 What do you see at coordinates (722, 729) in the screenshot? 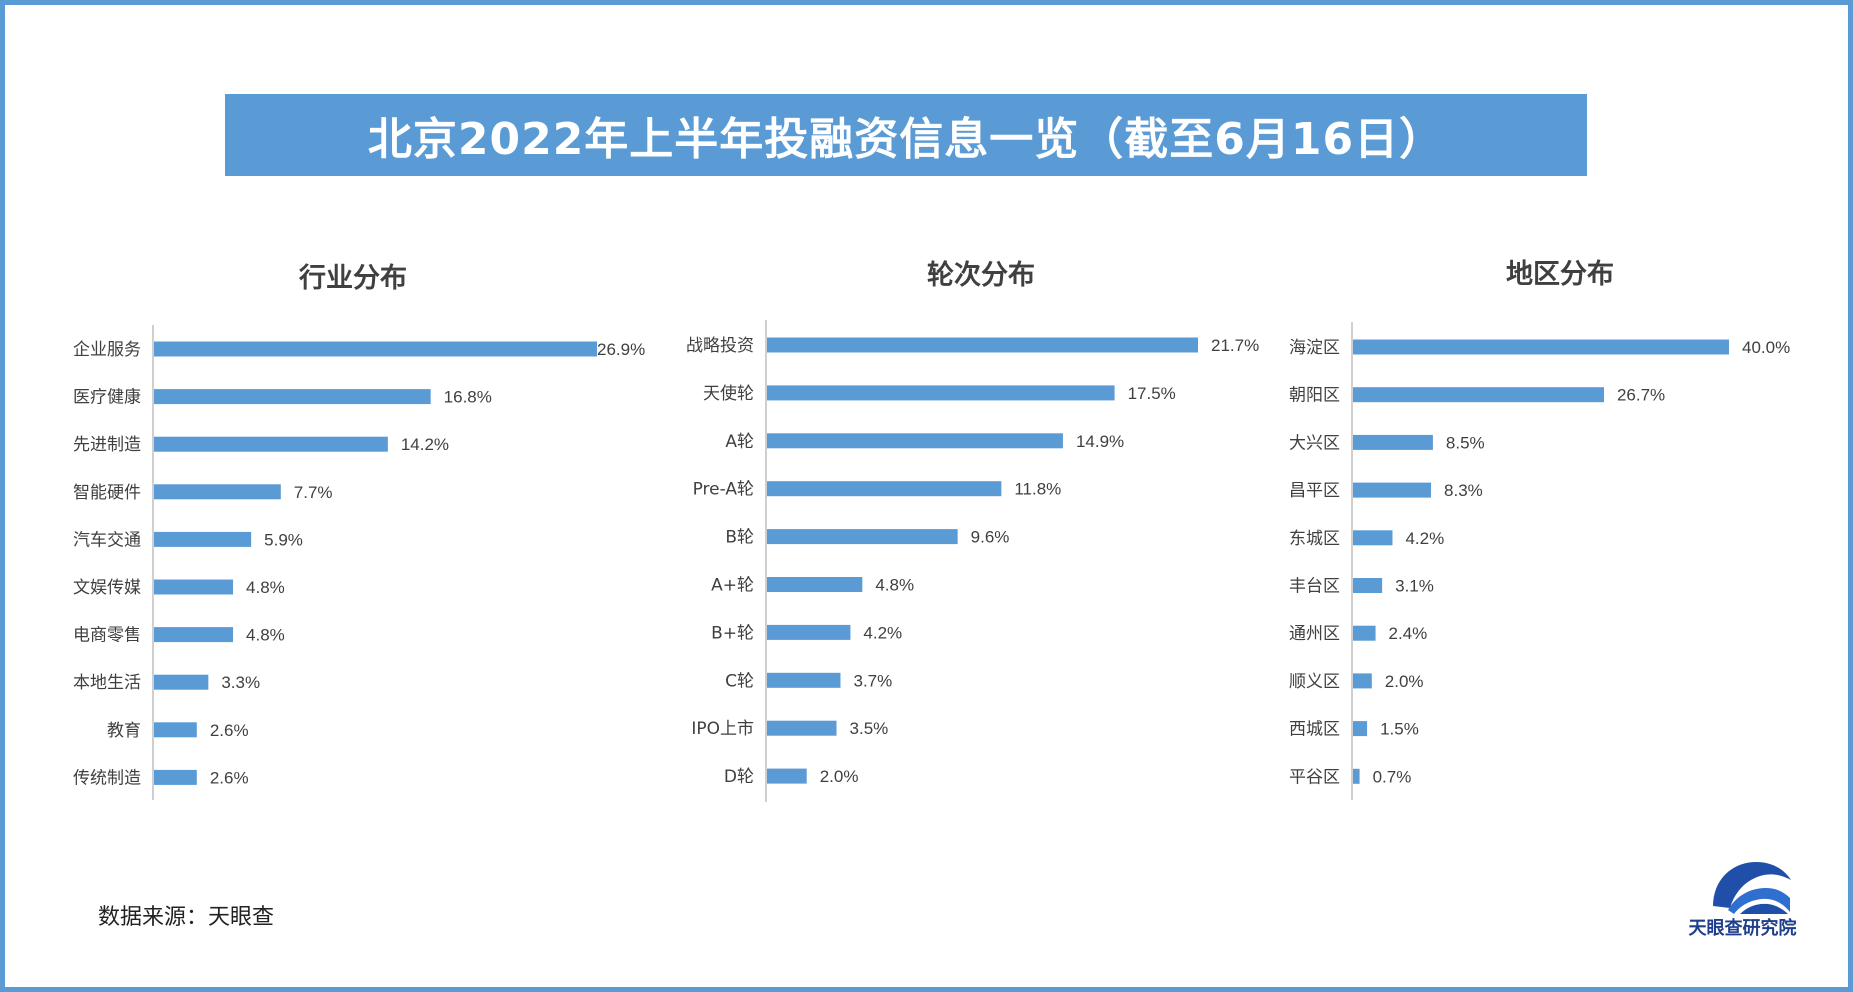
I see `category-label: IPO上市` at bounding box center [722, 729].